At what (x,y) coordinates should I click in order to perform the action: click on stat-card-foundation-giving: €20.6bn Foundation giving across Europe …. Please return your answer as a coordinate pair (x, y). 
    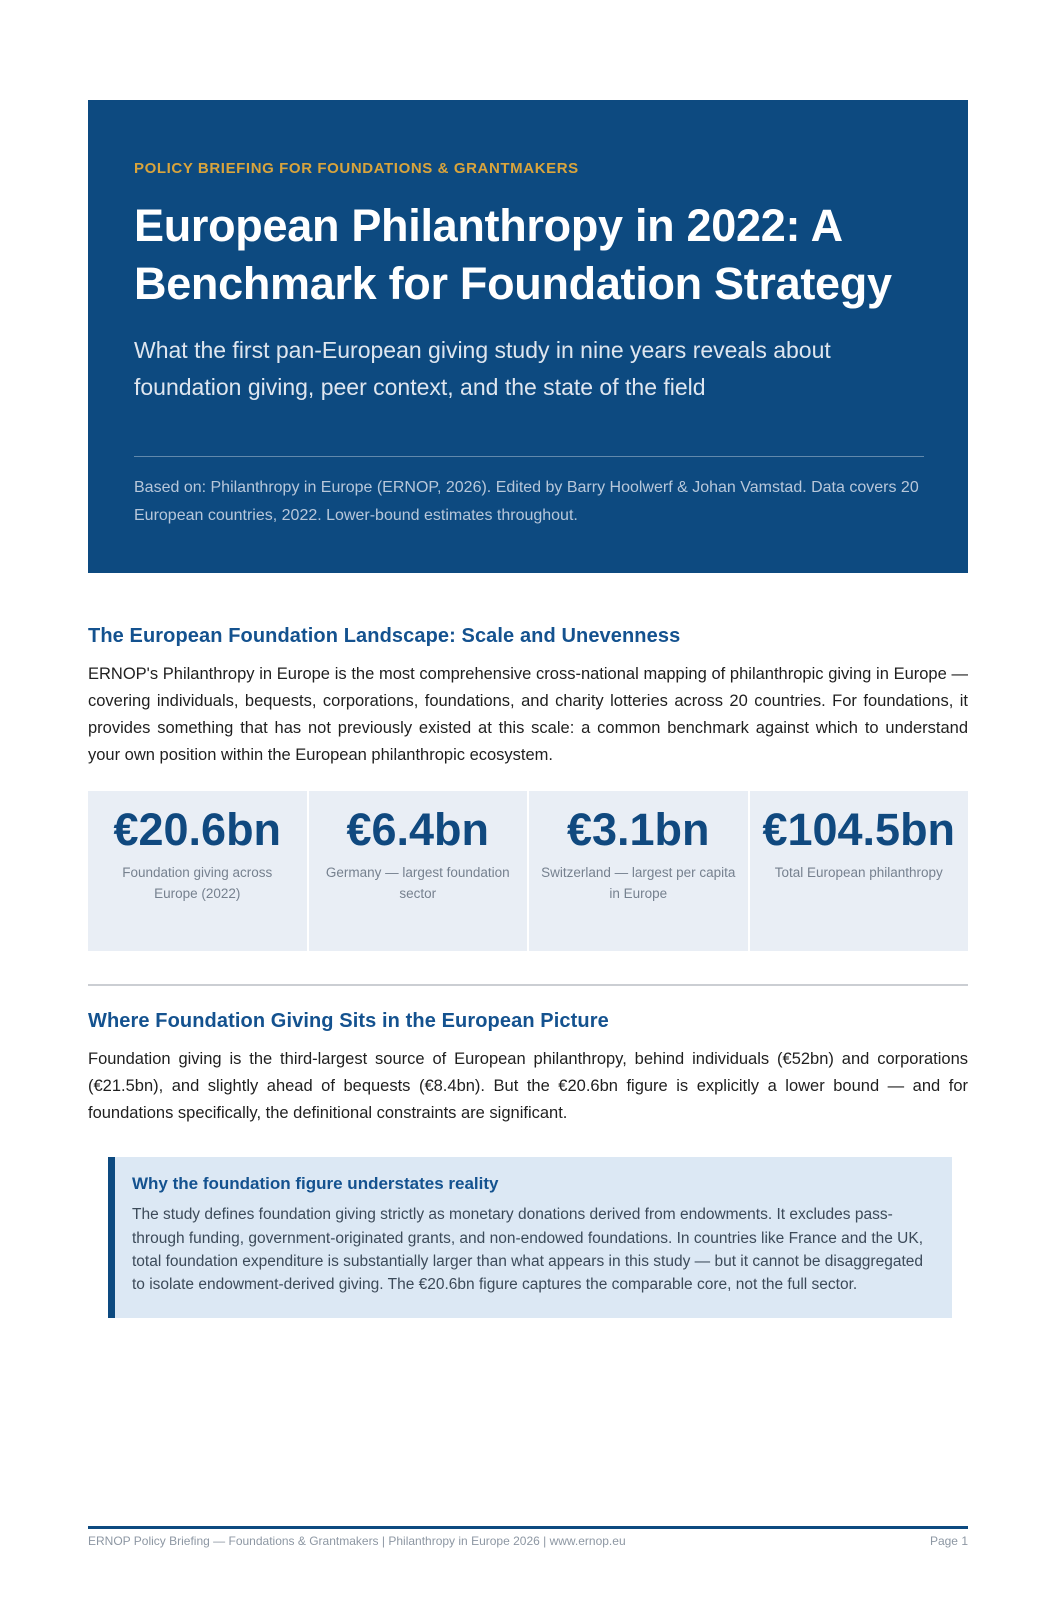
    Looking at the image, I should click on (197, 871).